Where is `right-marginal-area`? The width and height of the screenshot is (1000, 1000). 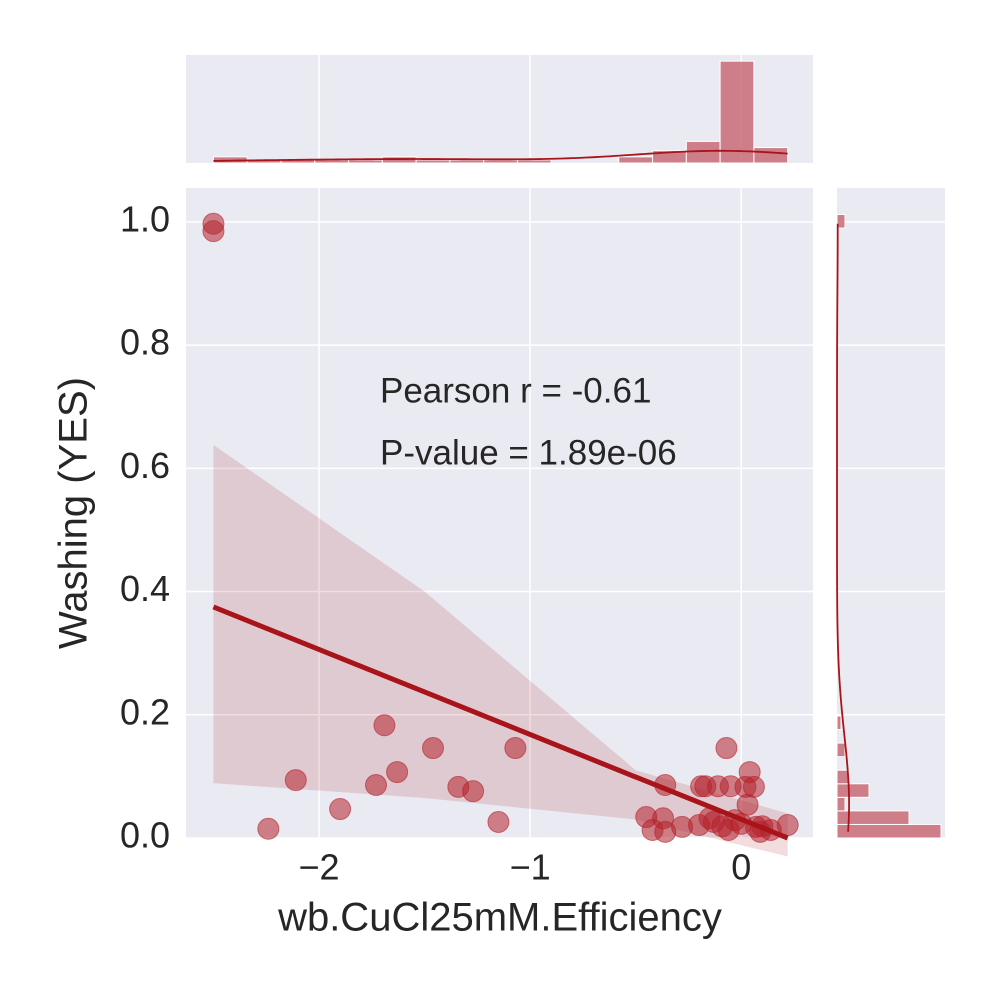 right-marginal-area is located at coordinates (891, 513).